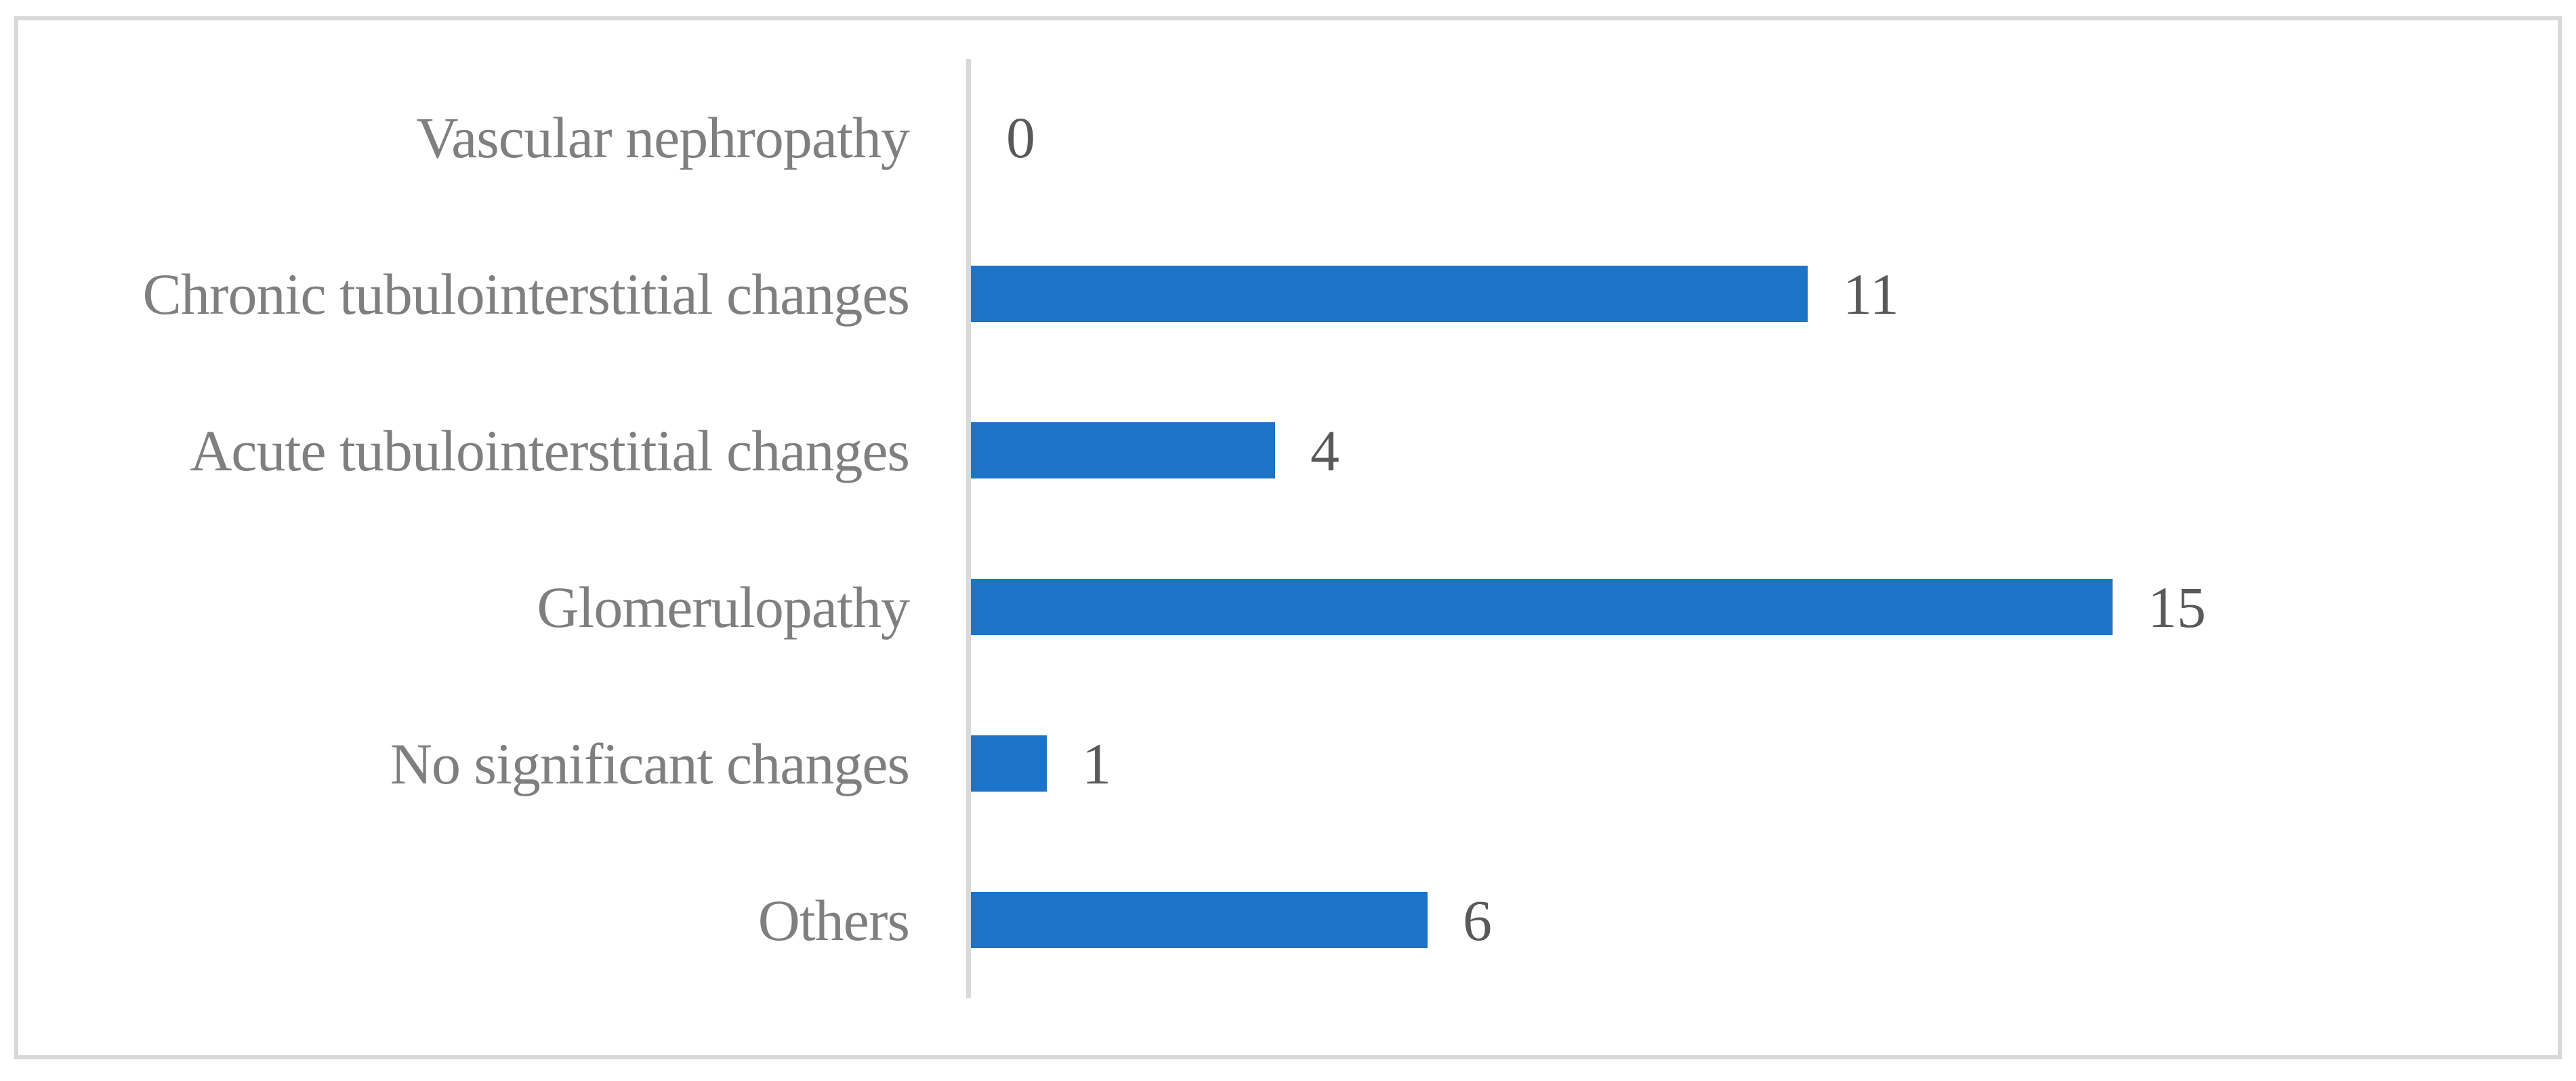  I want to click on value-label: 15, so click(2177, 607).